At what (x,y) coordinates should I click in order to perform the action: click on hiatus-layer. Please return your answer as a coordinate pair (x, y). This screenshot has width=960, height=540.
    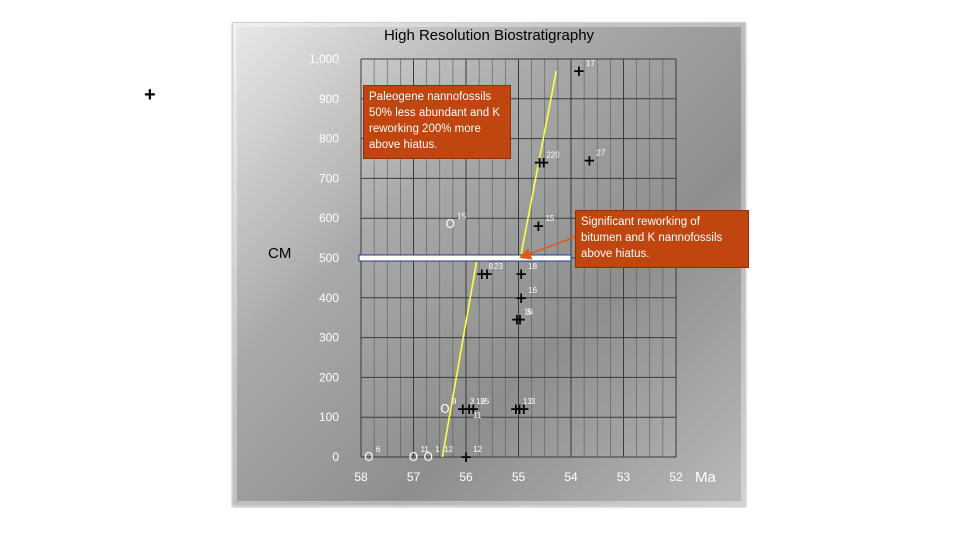
    Looking at the image, I should click on (465, 258).